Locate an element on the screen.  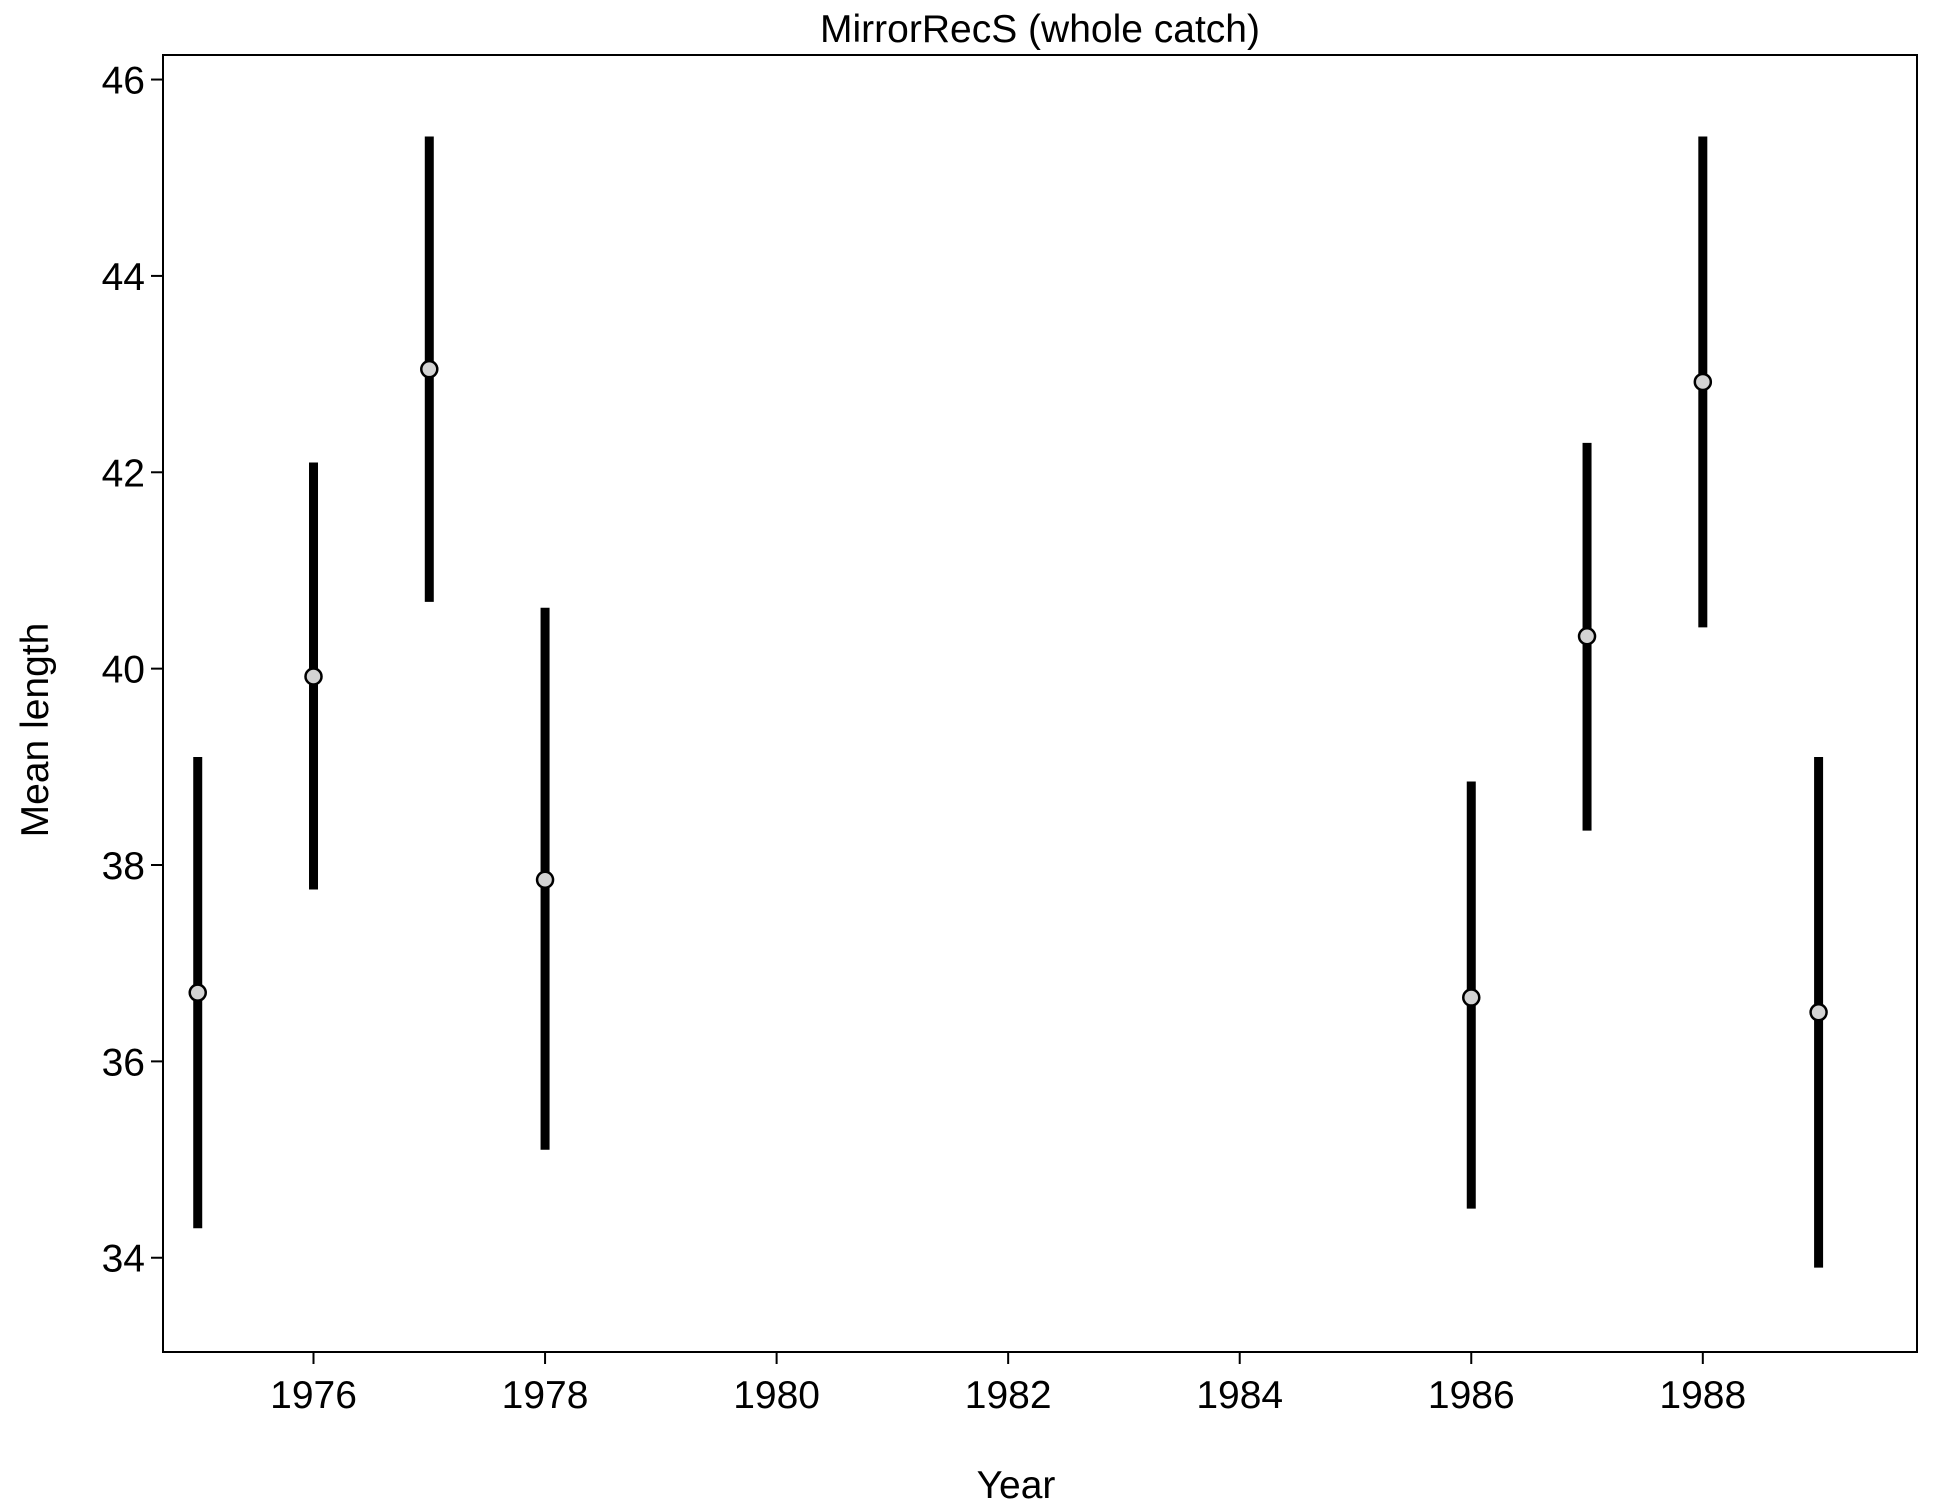
x-tick-label: 1986 is located at coordinates (1471, 1395).